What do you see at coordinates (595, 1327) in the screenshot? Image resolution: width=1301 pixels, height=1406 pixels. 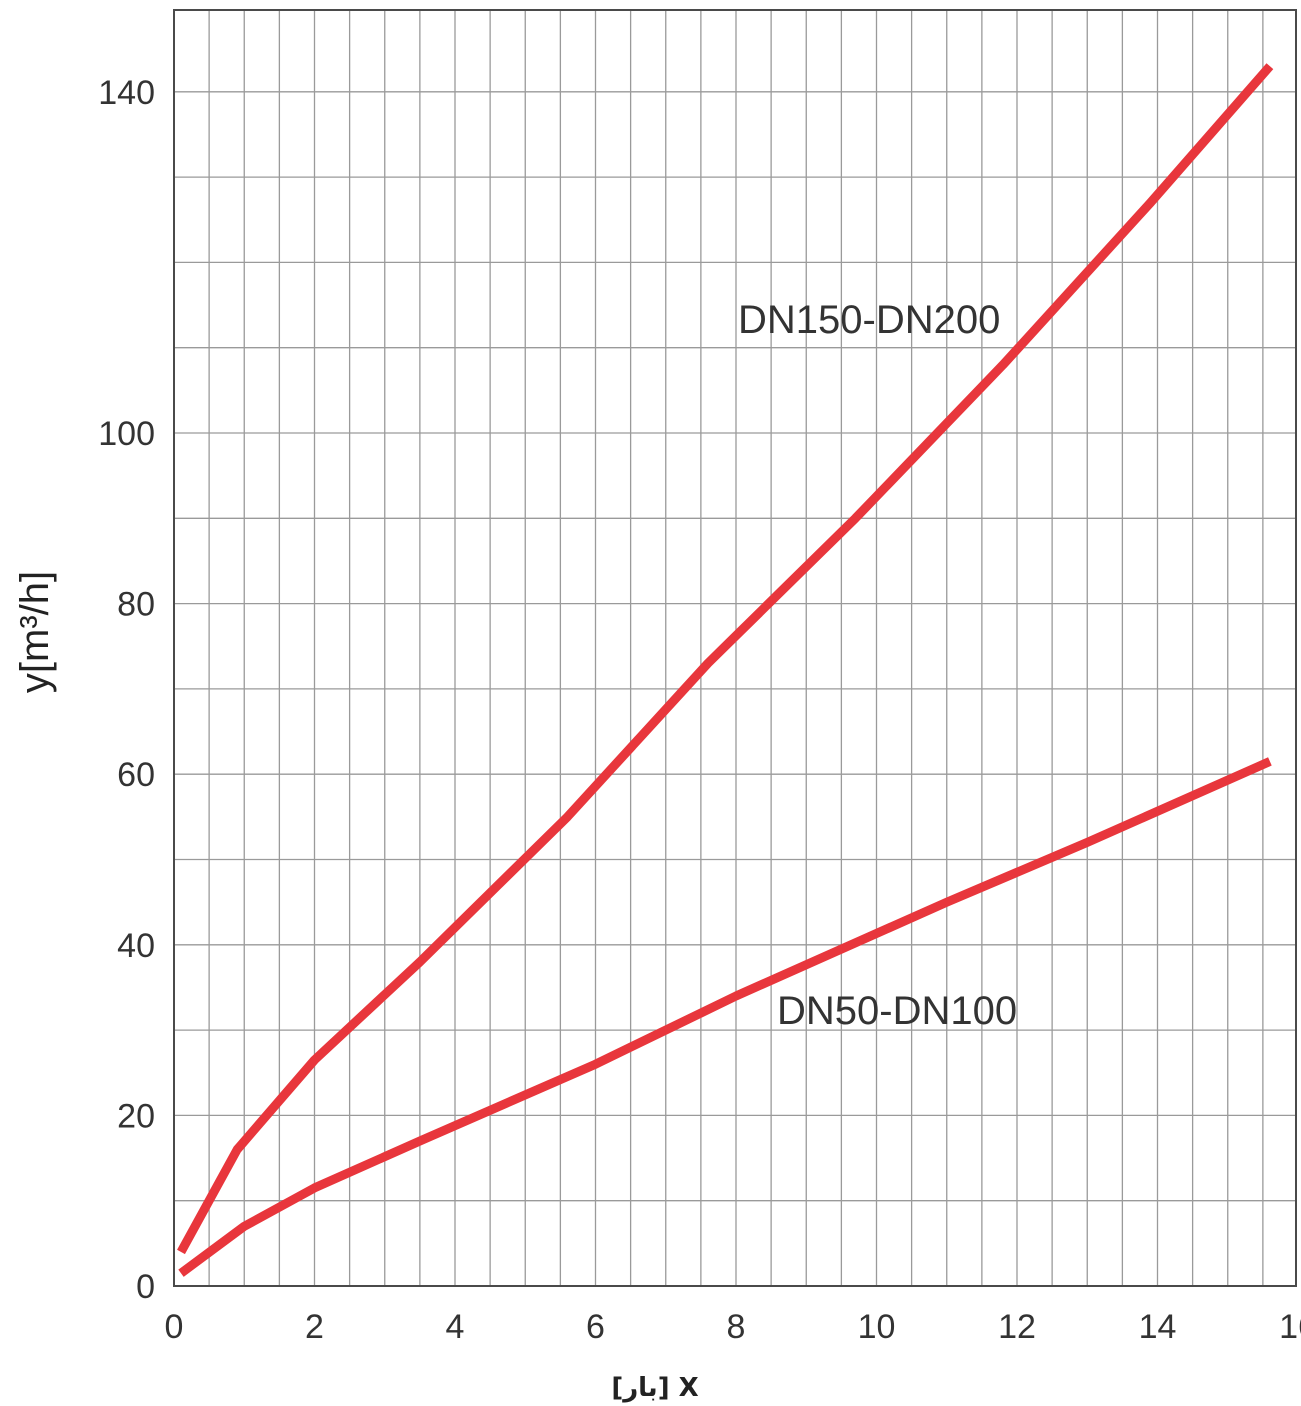 I see `x-tick-label: 6` at bounding box center [595, 1327].